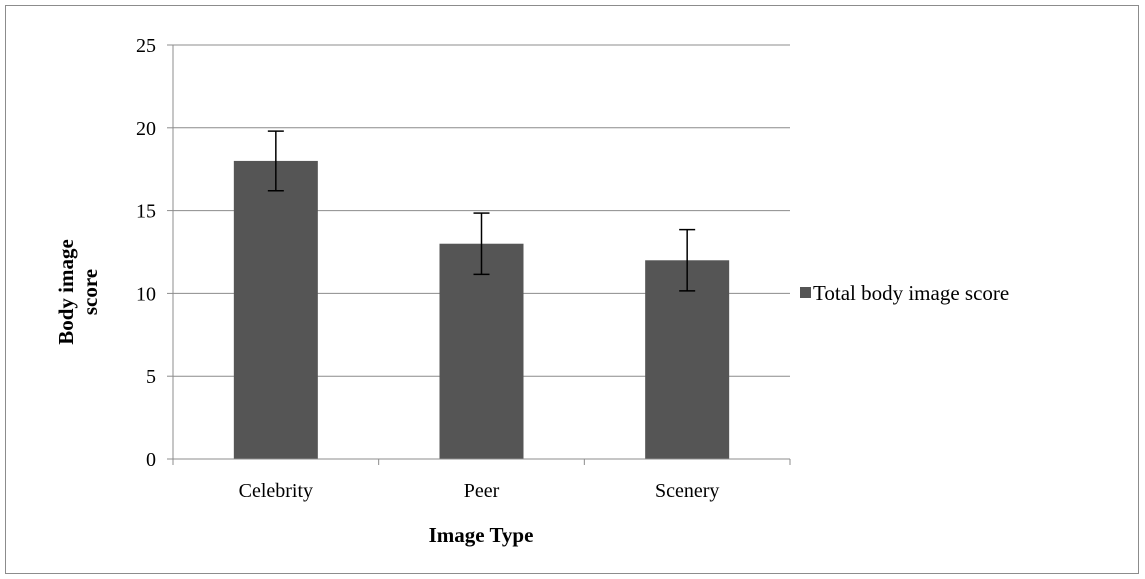 The width and height of the screenshot is (1145, 579). What do you see at coordinates (90, 292) in the screenshot?
I see `y-axis-title-line-2: score` at bounding box center [90, 292].